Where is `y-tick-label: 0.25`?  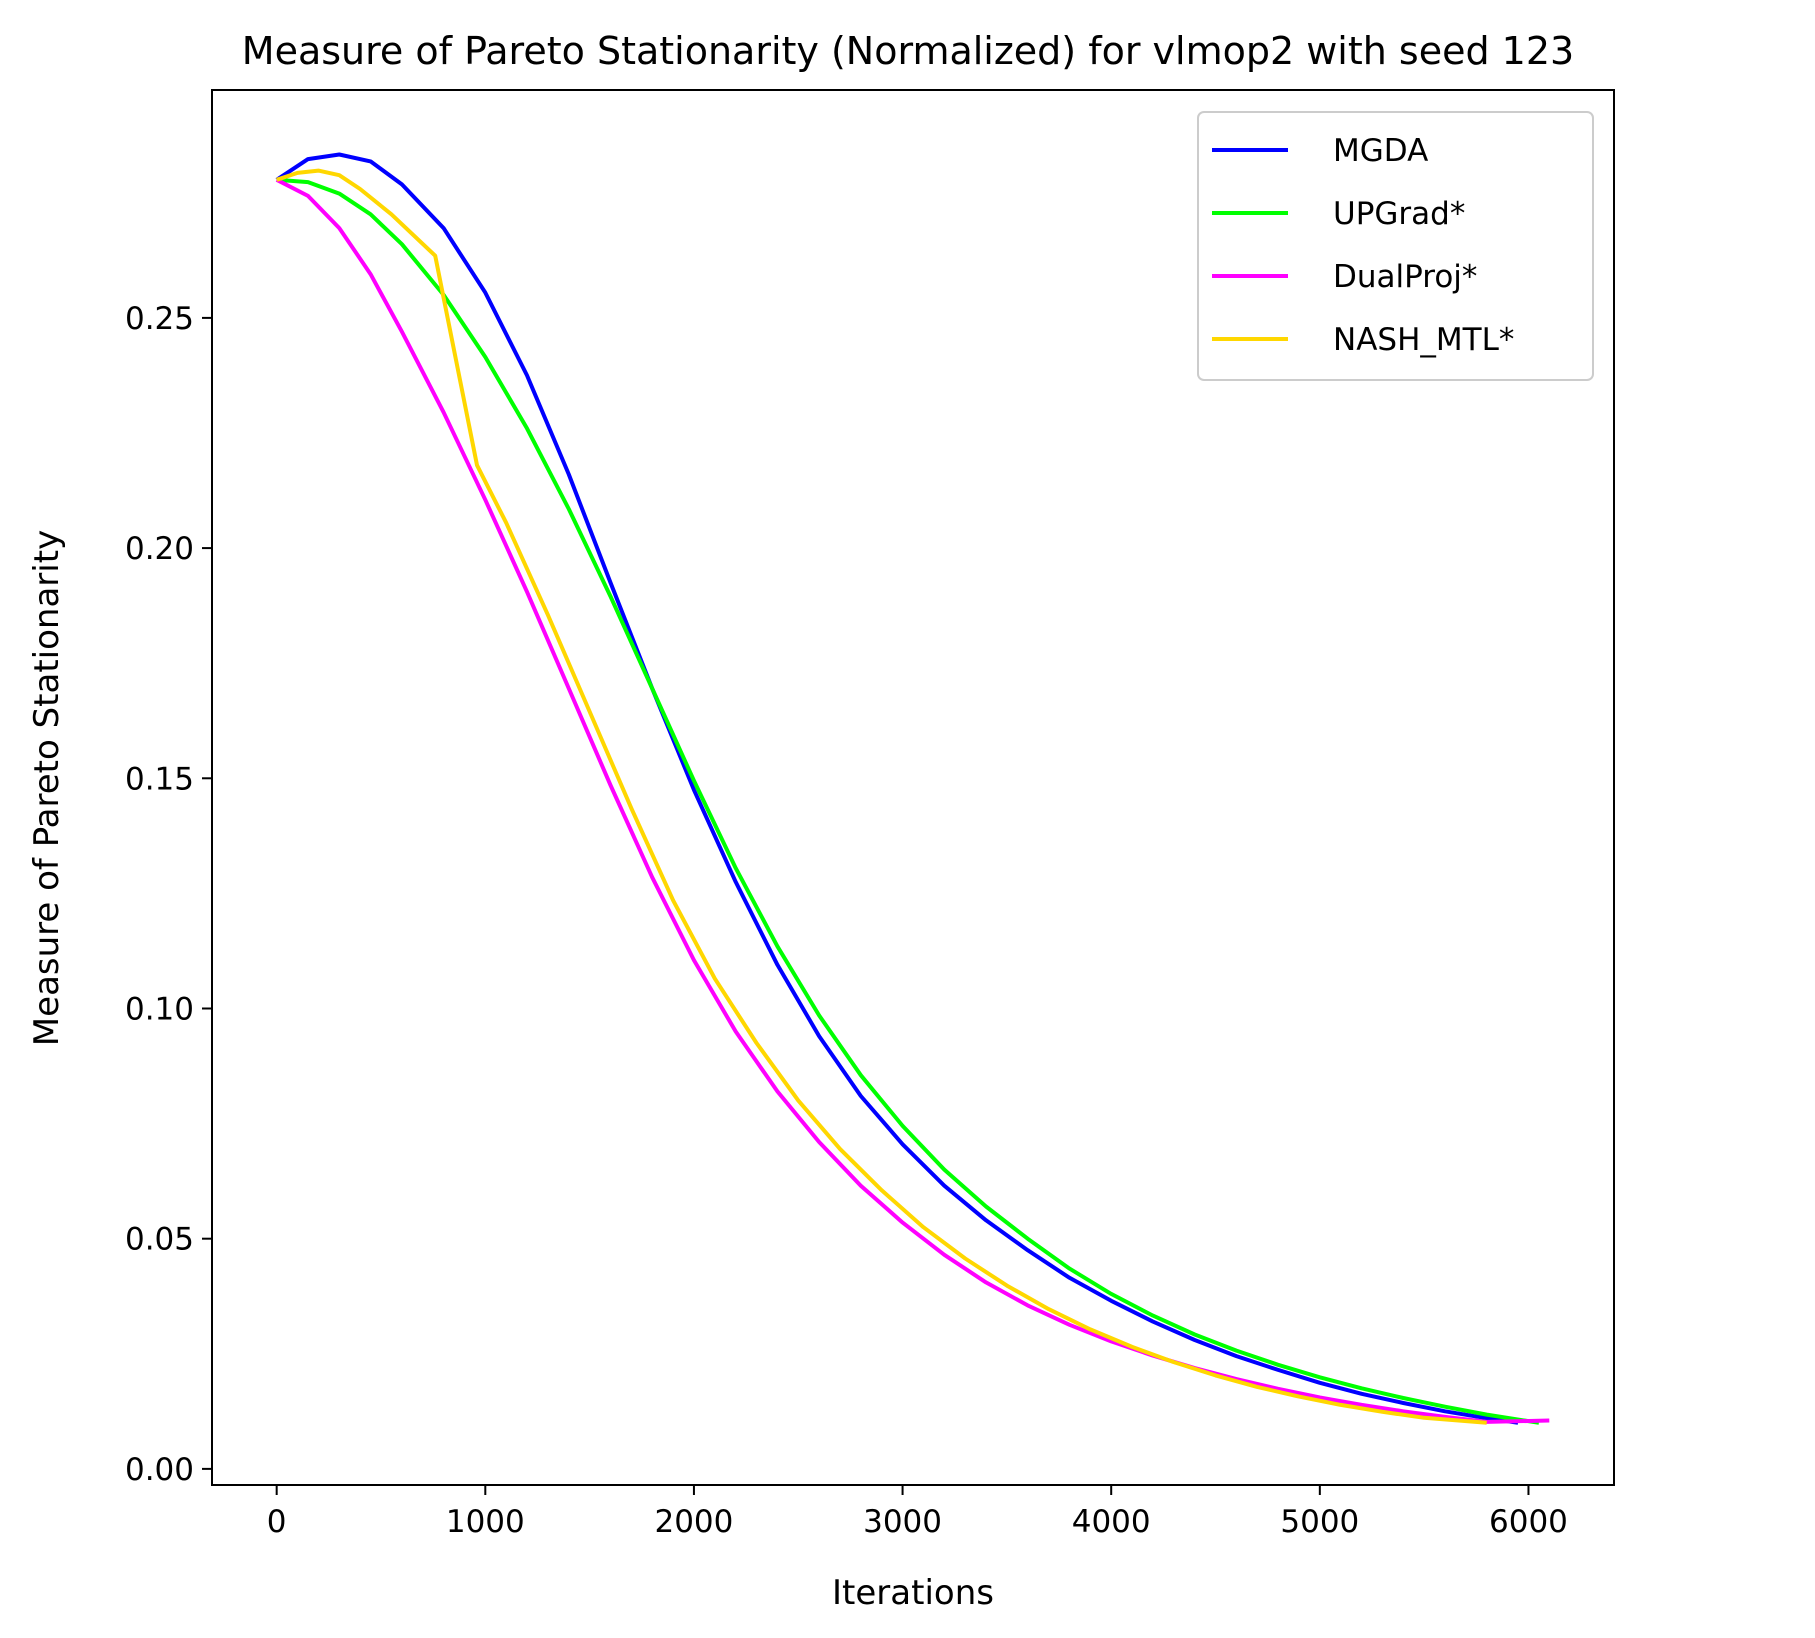 y-tick-label: 0.25 is located at coordinates (159, 319).